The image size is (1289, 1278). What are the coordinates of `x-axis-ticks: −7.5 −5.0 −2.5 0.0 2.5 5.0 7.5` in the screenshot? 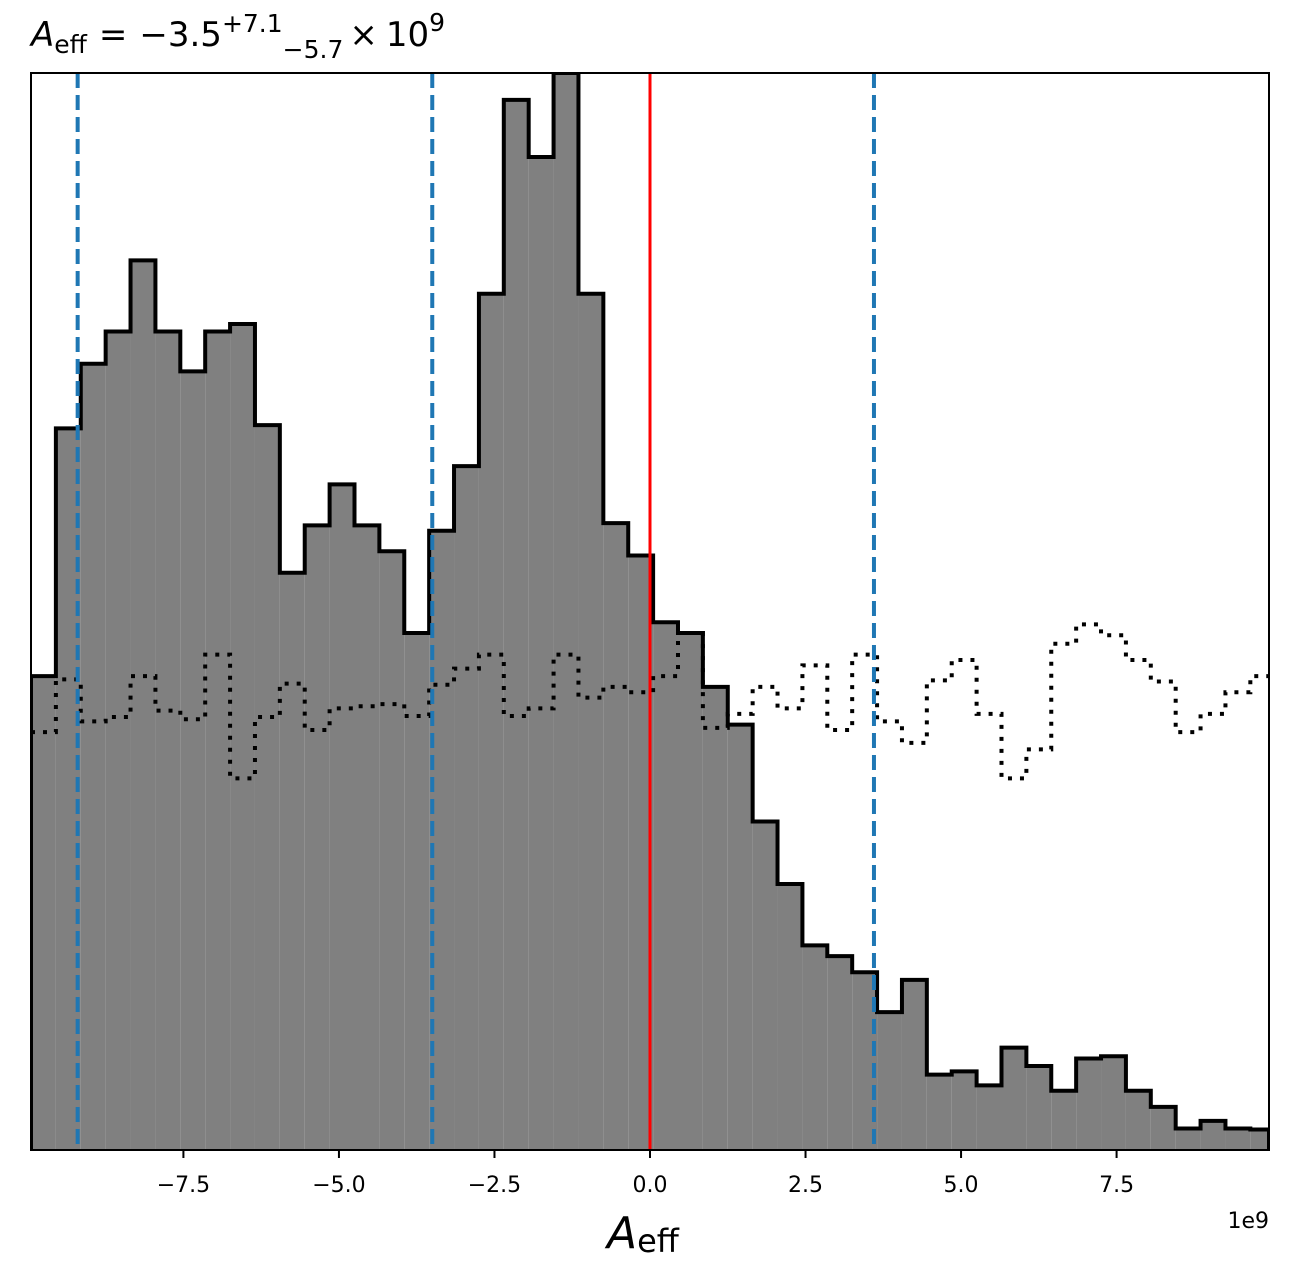 It's located at (645, 1174).